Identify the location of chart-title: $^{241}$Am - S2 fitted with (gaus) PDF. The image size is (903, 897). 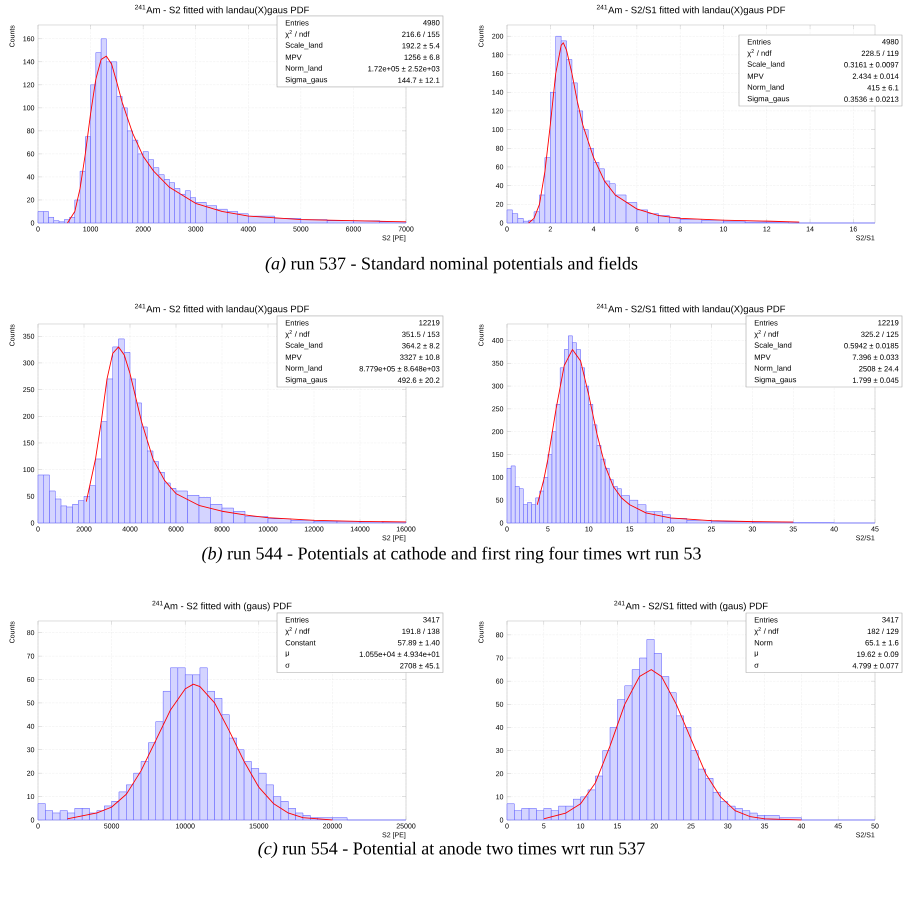
(222, 606).